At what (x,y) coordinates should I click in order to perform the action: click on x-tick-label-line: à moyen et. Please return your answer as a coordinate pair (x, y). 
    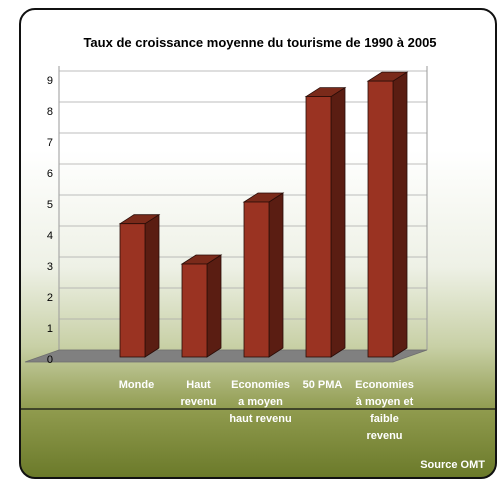
    Looking at the image, I should click on (385, 402).